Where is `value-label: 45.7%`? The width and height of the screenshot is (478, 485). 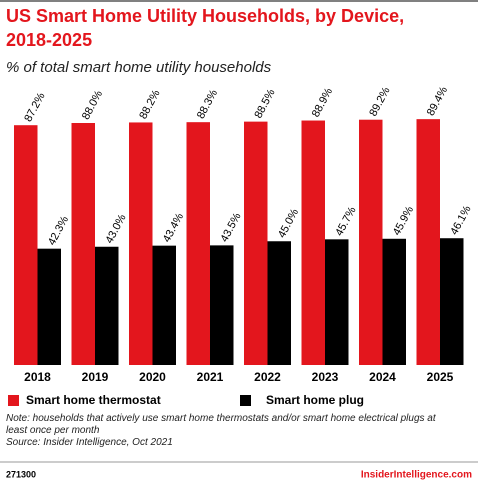 value-label: 45.7% is located at coordinates (345, 221).